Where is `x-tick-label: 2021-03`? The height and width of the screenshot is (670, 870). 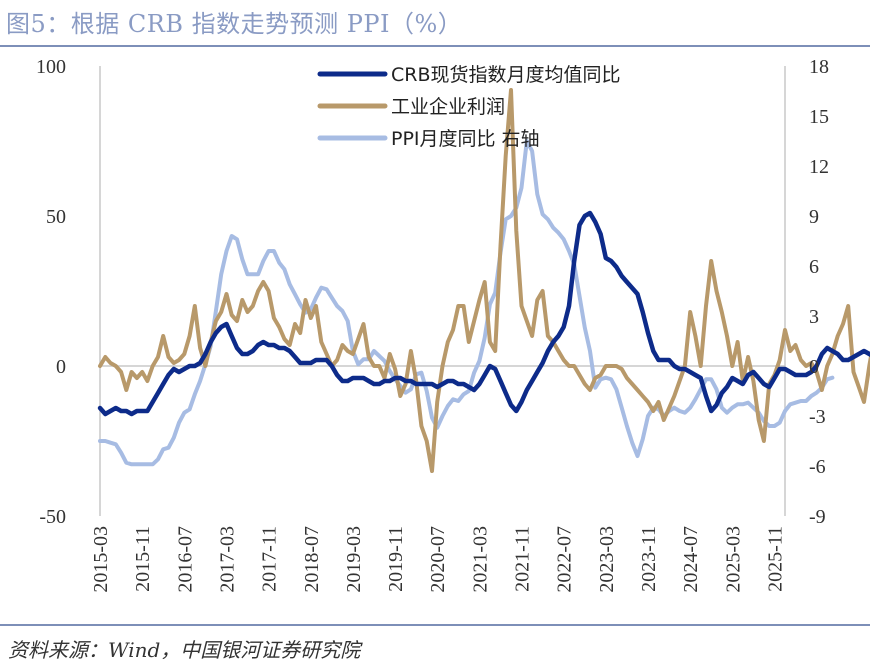
x-tick-label: 2021-03 is located at coordinates (480, 559).